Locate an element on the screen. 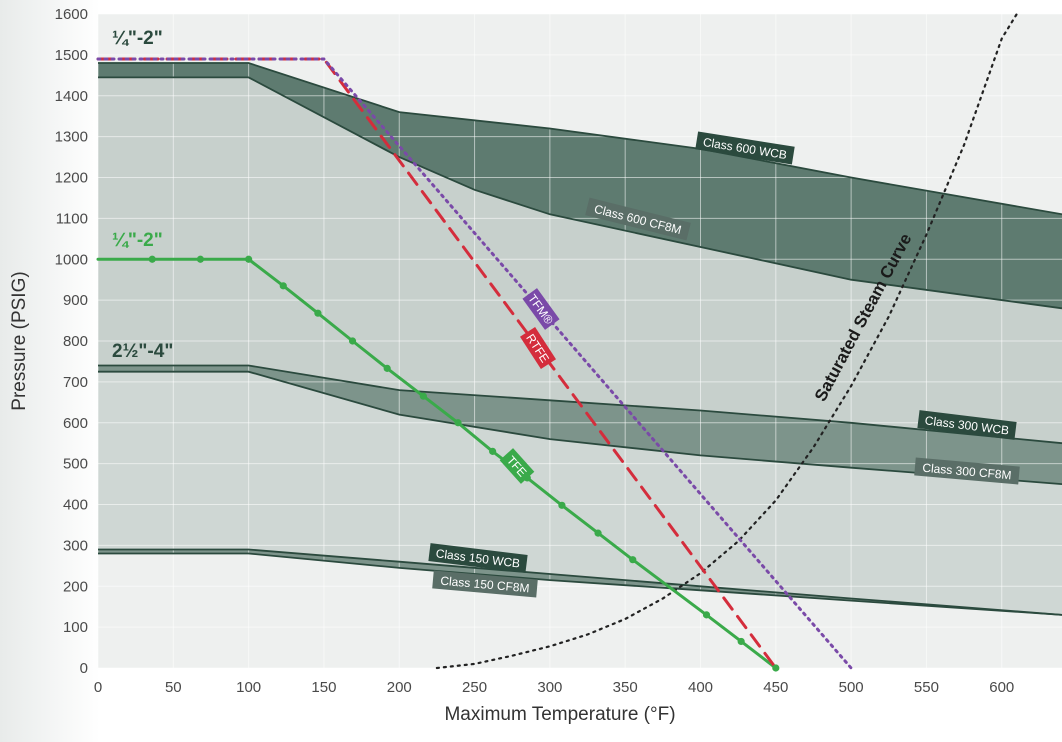  label-class-150-cf8m: Class 150 CF8M is located at coordinates (485, 584).